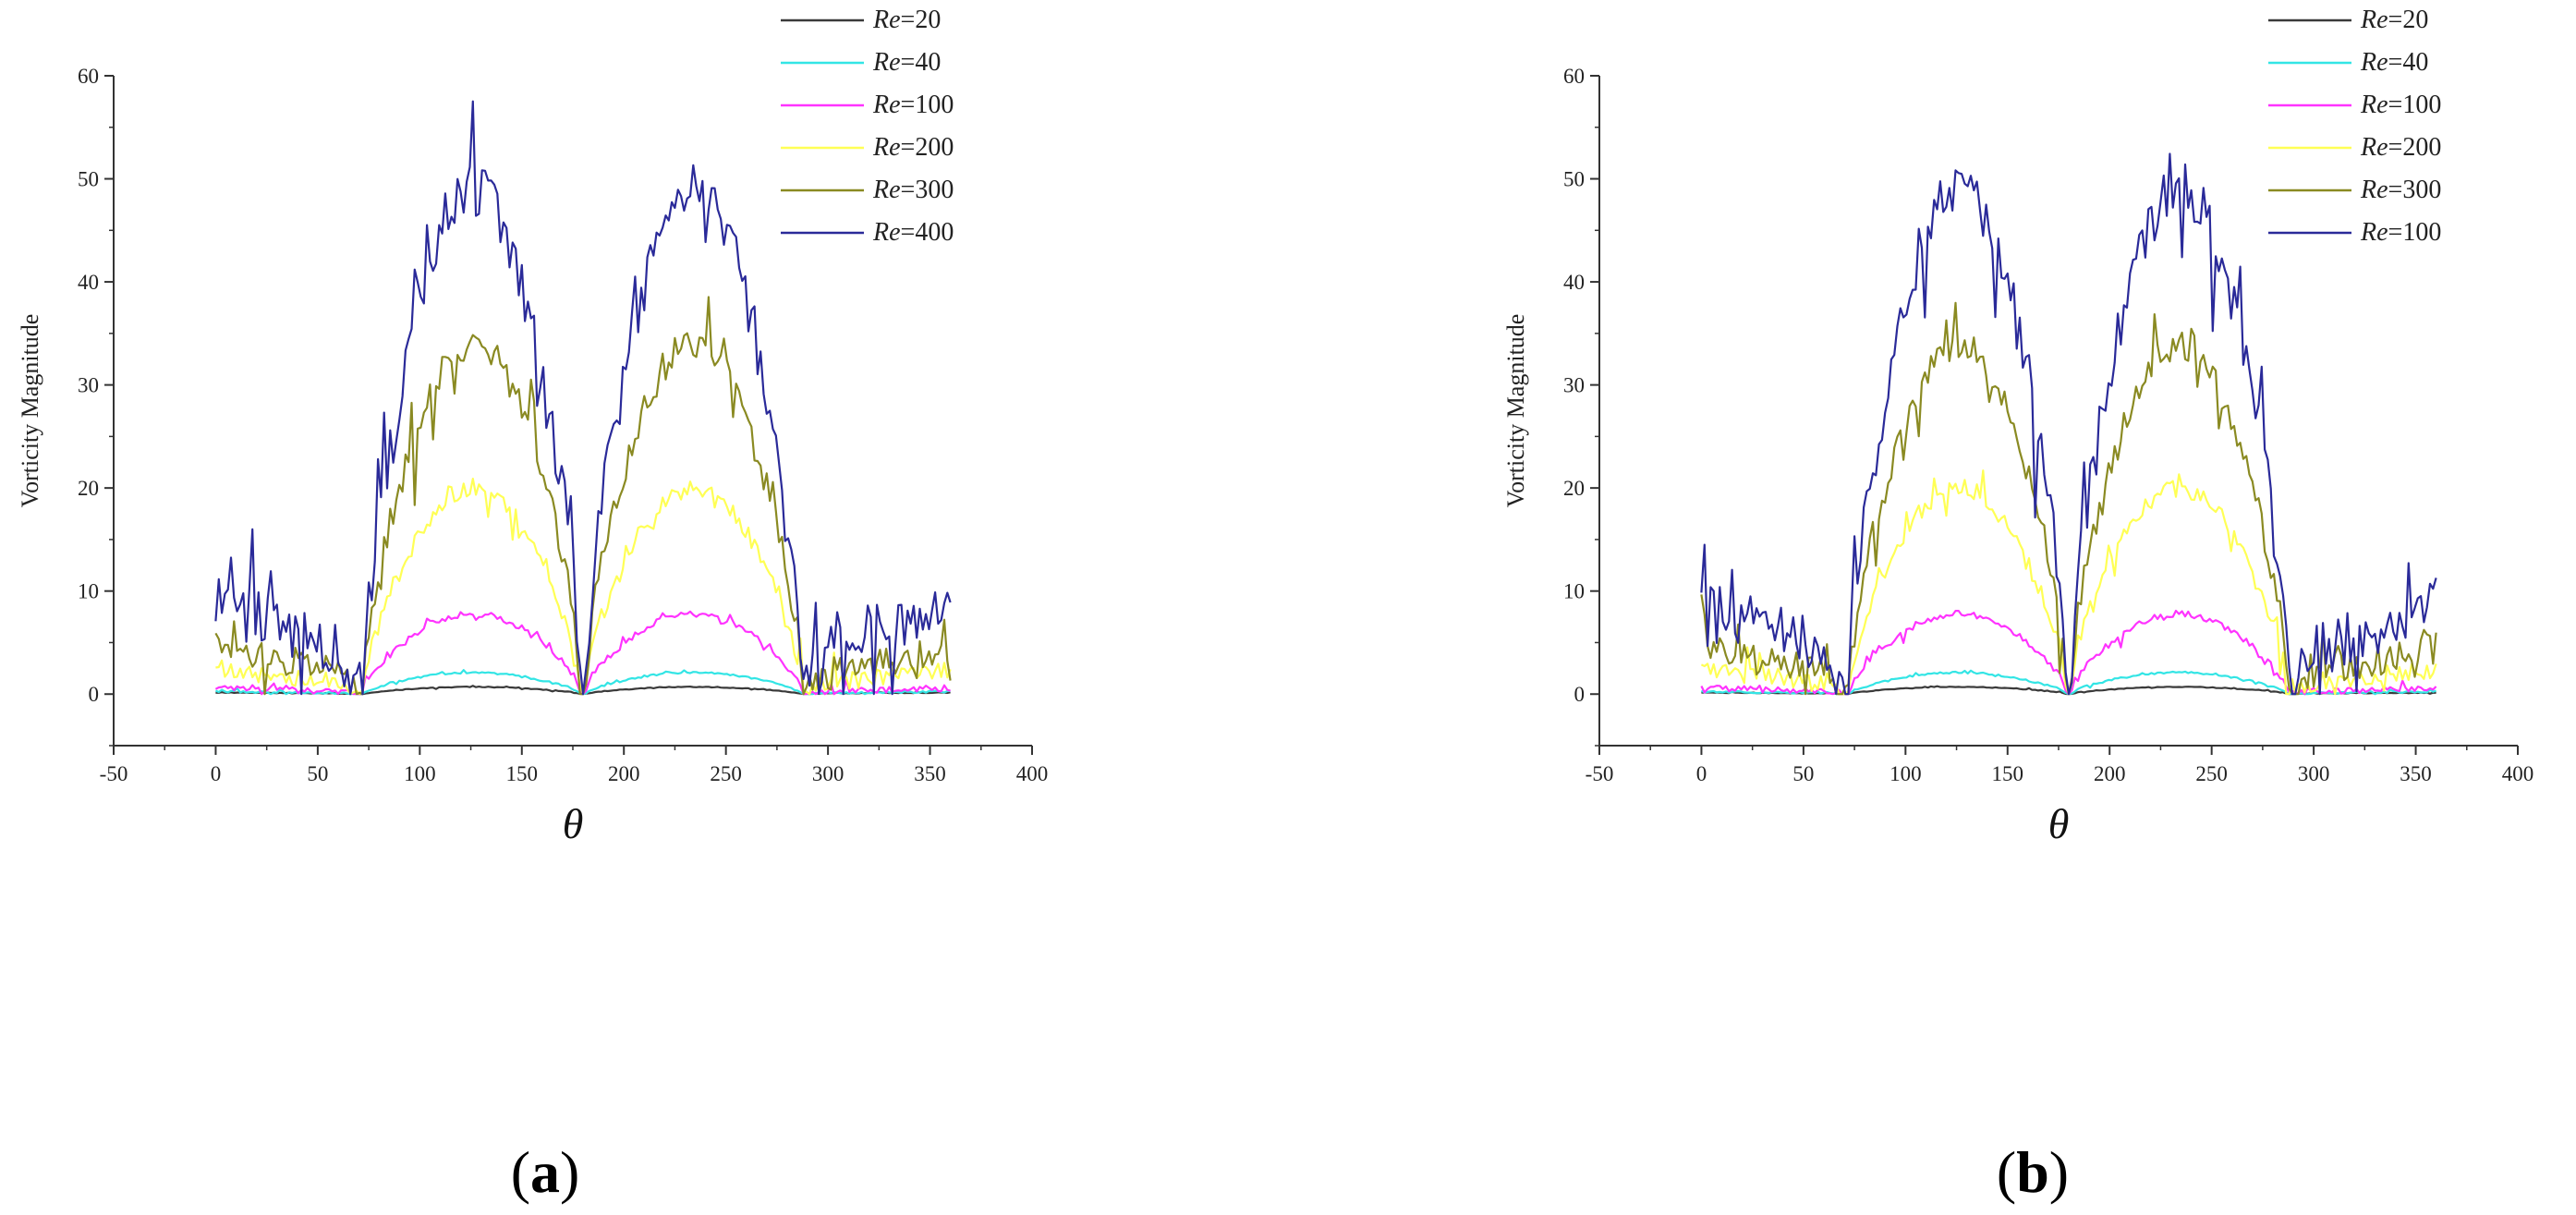 This screenshot has height=1215, width=2576. Describe the element at coordinates (867, 126) in the screenshot. I see `legend: Re=20 Re=40 Re=100 Re=200 Re=300 Re=400` at that location.